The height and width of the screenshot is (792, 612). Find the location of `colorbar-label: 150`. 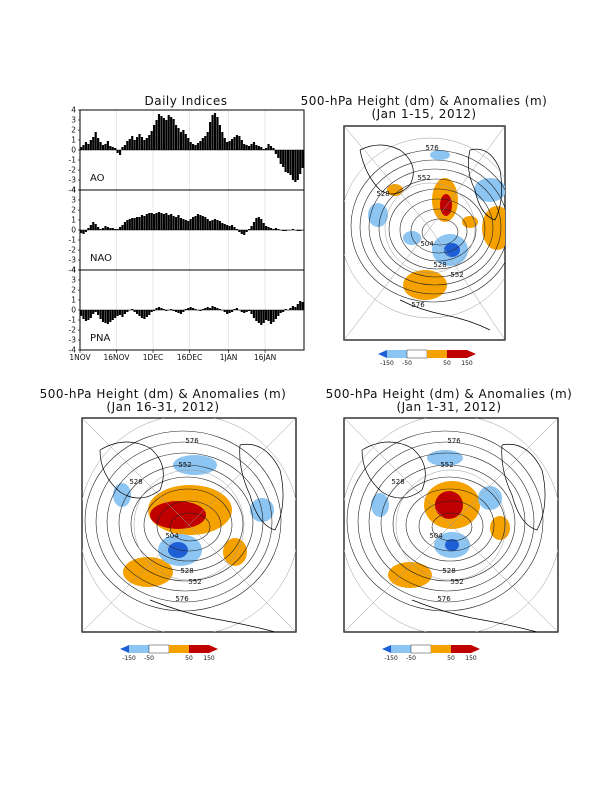

colorbar-label: 150 is located at coordinates (467, 363).